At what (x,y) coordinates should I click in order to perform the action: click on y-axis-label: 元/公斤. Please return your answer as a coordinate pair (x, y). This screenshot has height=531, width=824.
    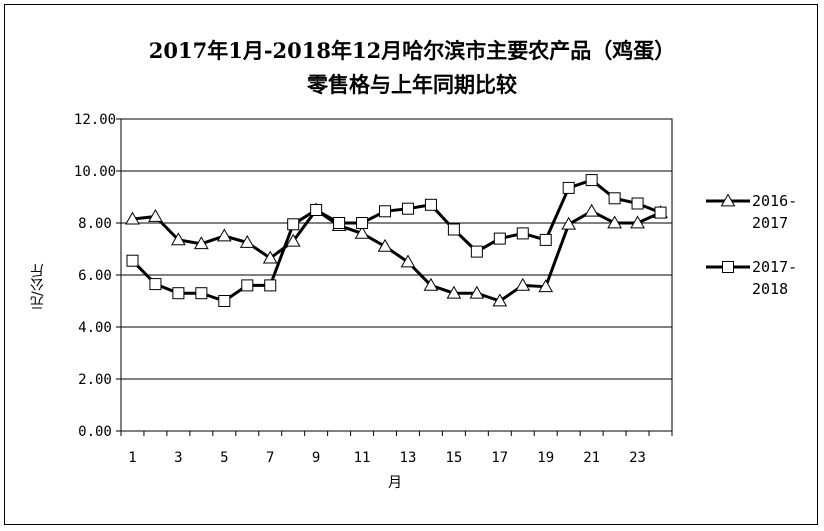
    Looking at the image, I should click on (38, 287).